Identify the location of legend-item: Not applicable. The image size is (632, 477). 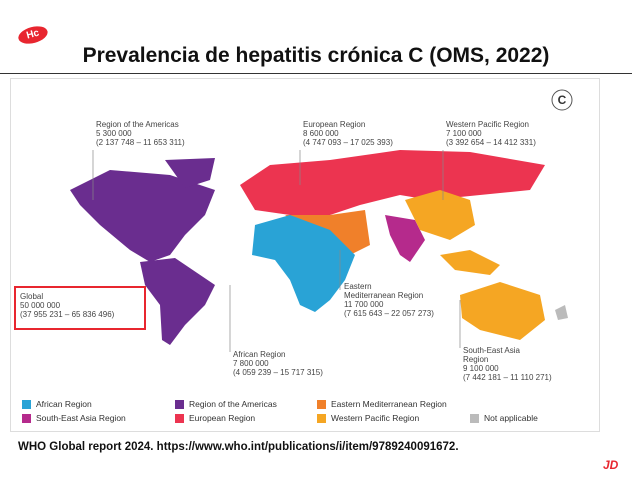
(504, 418).